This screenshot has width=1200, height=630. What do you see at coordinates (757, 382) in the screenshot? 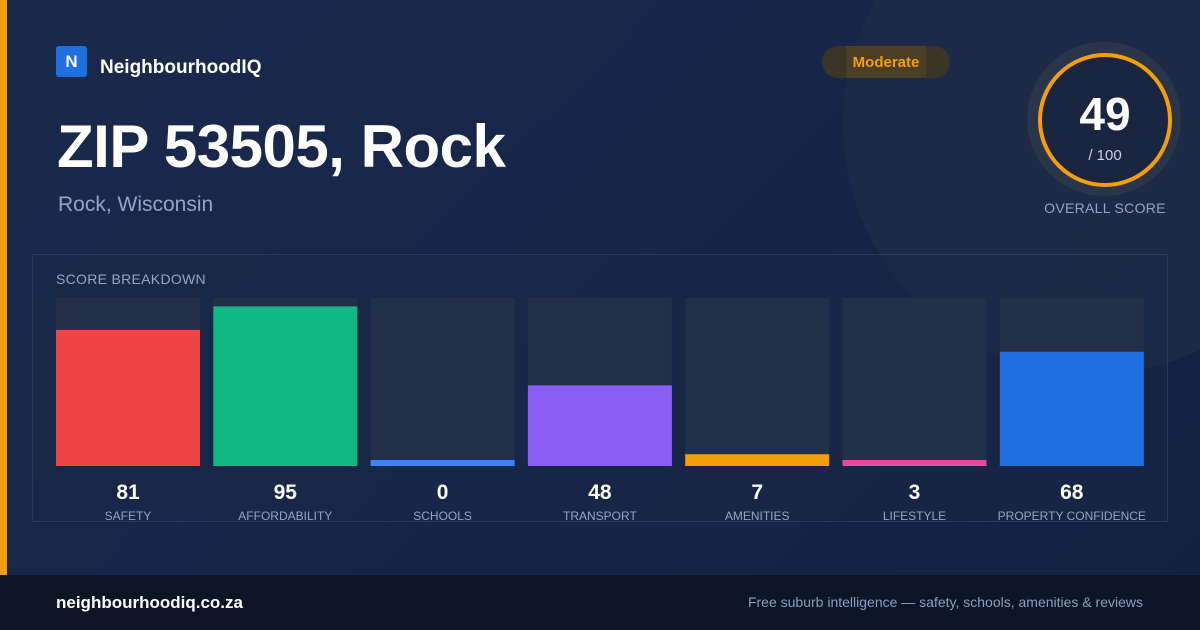
I see `bar-track-amenities` at bounding box center [757, 382].